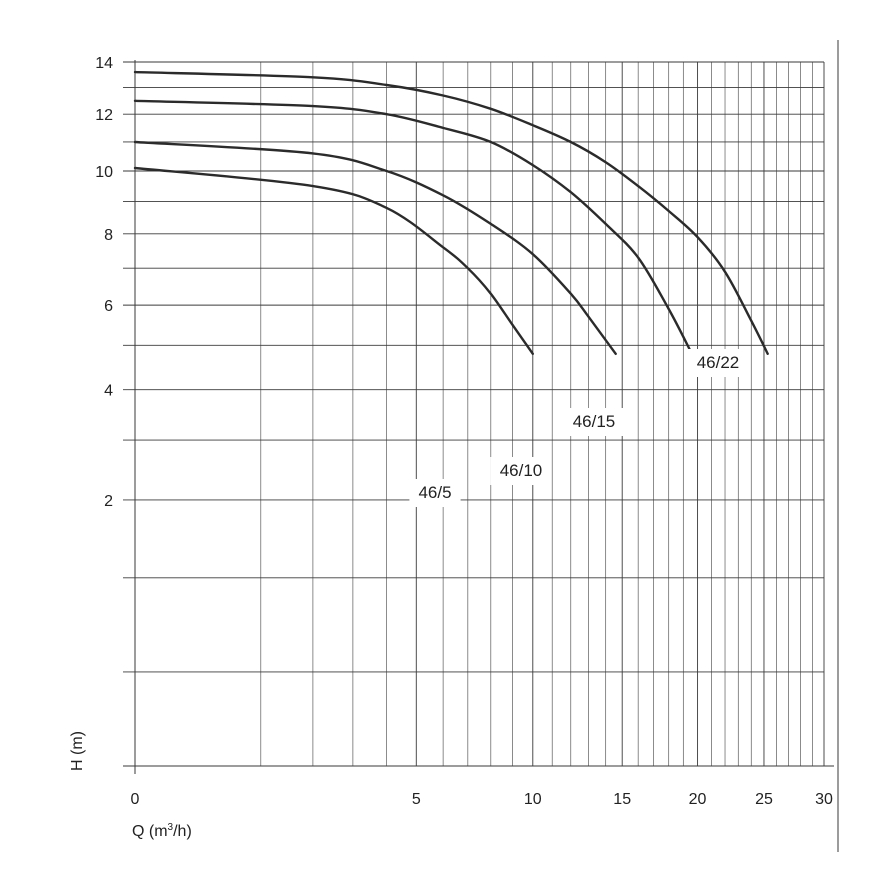 This screenshot has width=894, height=894. Describe the element at coordinates (108, 391) in the screenshot. I see `y-tick-label: 4` at that location.